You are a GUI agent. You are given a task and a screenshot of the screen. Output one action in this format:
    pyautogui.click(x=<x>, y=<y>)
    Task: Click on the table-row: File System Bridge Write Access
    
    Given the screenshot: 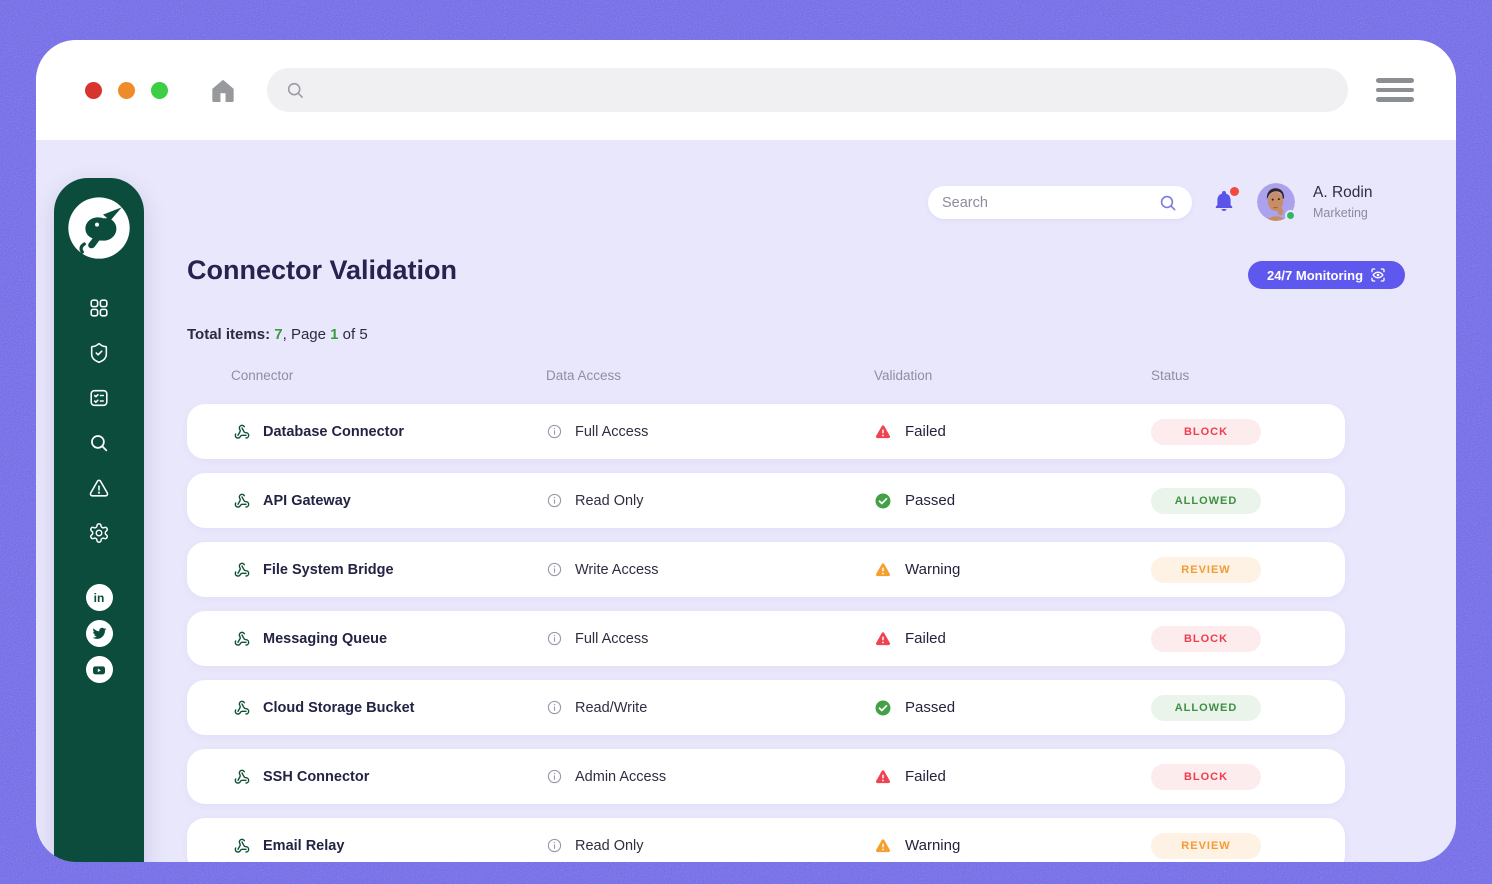 What is the action you would take?
    pyautogui.click(x=766, y=569)
    